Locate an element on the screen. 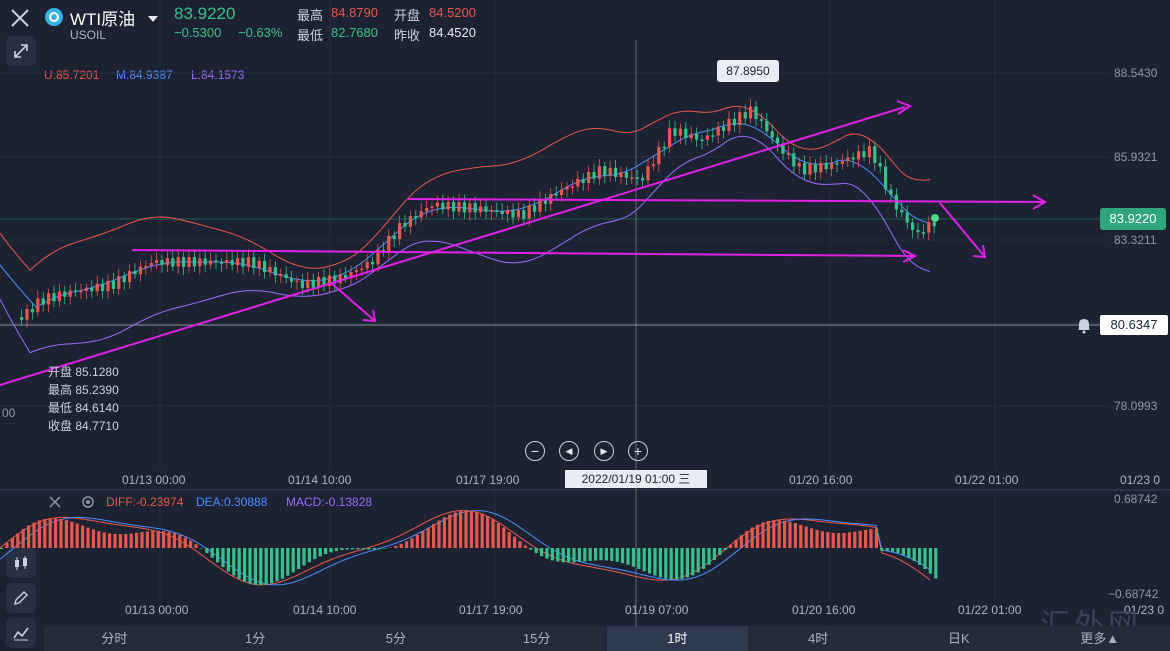  candles-icon is located at coordinates (21, 563).